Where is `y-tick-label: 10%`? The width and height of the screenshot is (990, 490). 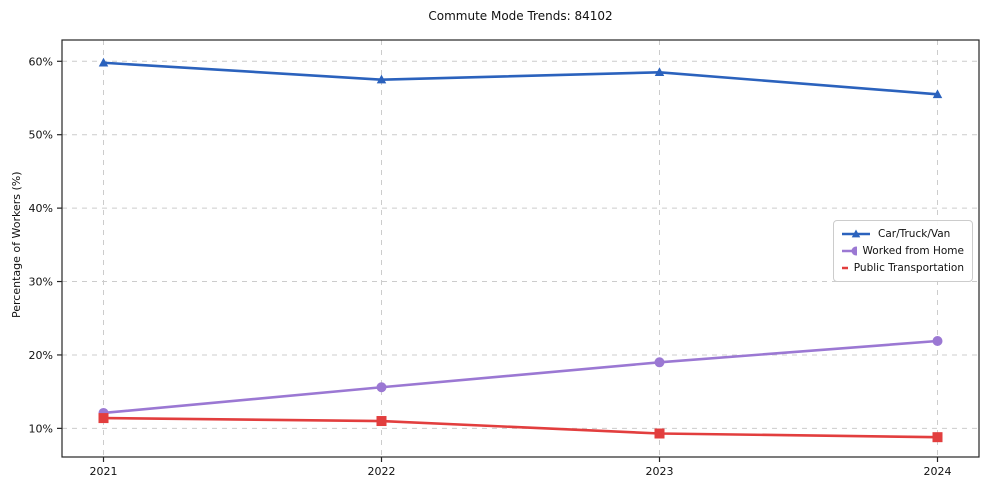
y-tick-label: 10% is located at coordinates (41, 428).